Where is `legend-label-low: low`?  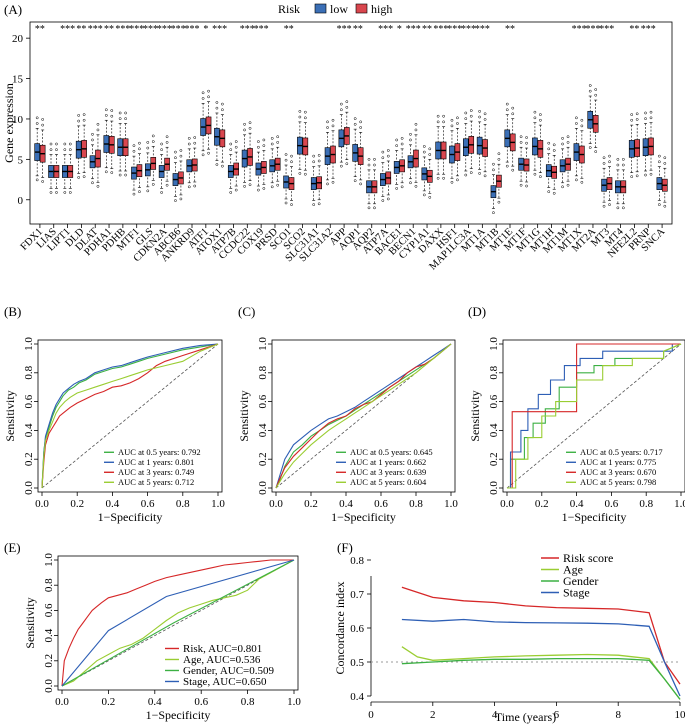 legend-label-low: low is located at coordinates (339, 9).